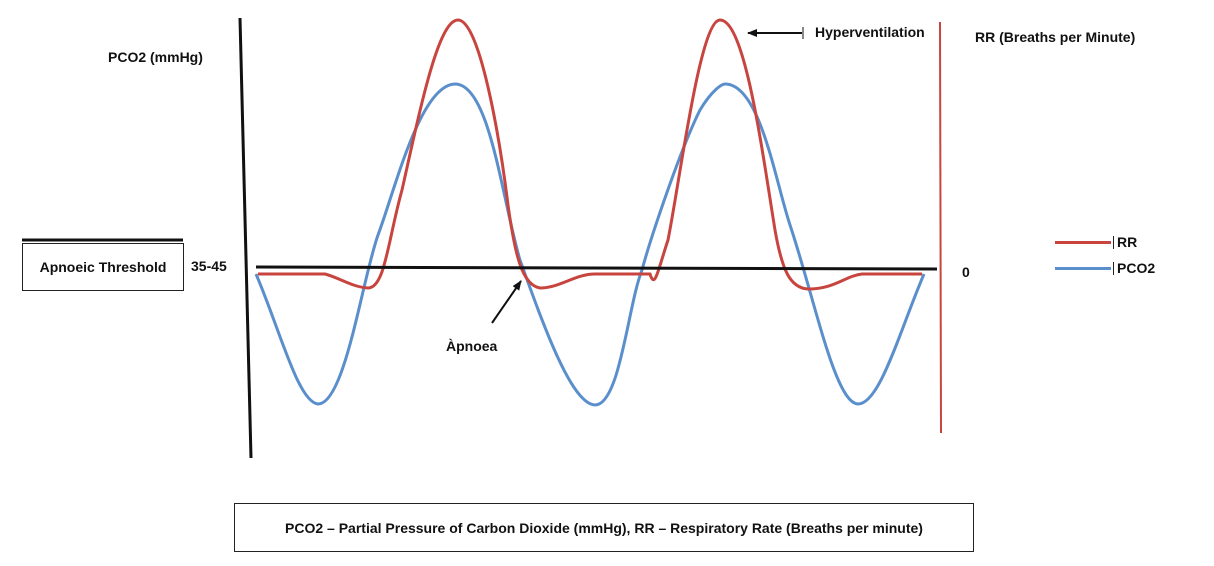 The image size is (1214, 566). Describe the element at coordinates (245, 238) in the screenshot. I see `pco2-axis-line` at that location.